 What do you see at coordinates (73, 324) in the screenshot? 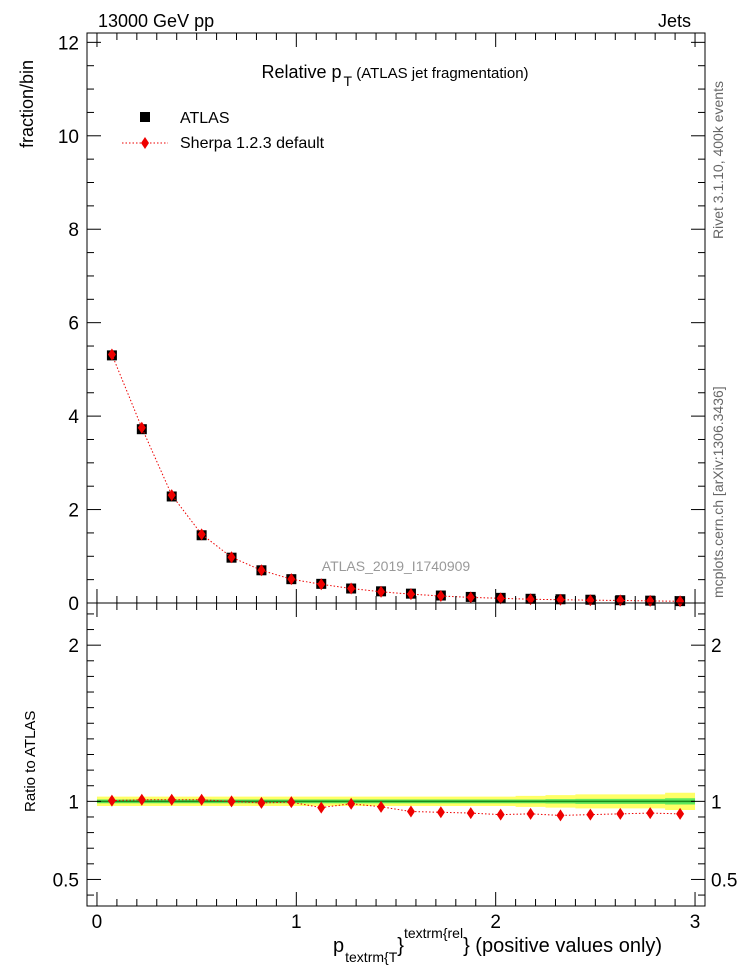
I see `main-y-tick-label: 6` at bounding box center [73, 324].